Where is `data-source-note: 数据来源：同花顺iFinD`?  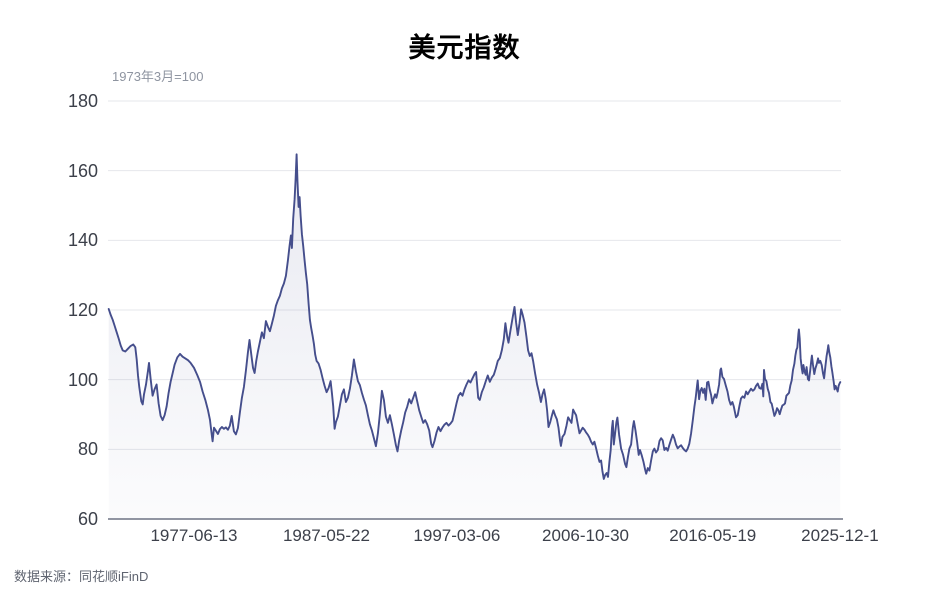 data-source-note: 数据来源：同花顺iFinD is located at coordinates (81, 576).